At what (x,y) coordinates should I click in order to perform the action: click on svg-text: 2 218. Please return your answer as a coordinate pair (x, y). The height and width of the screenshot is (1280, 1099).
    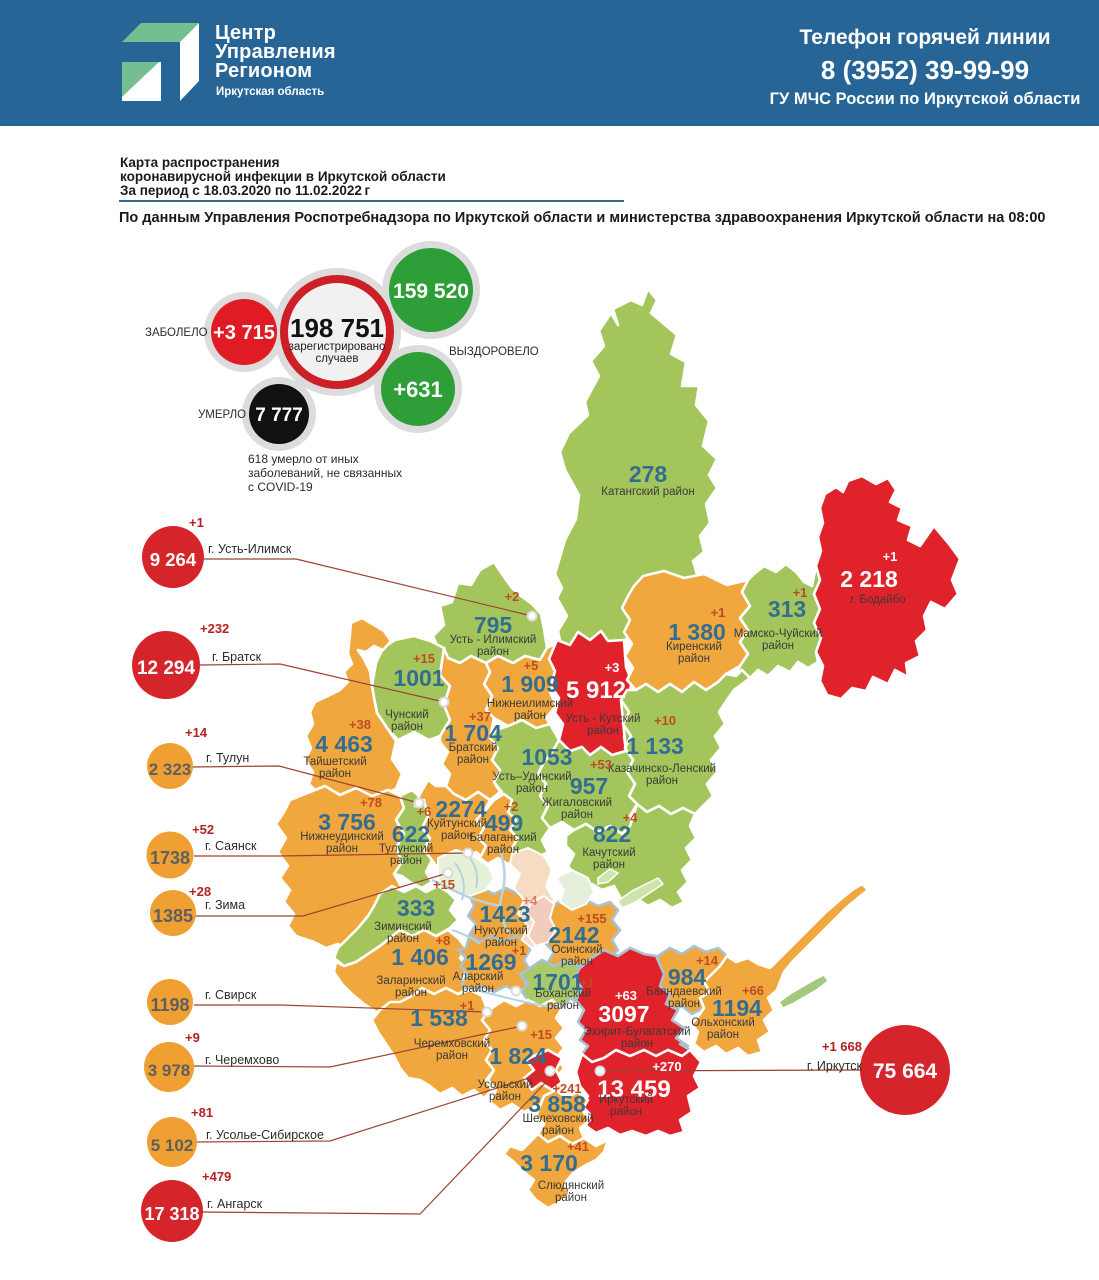
    Looking at the image, I should click on (869, 579).